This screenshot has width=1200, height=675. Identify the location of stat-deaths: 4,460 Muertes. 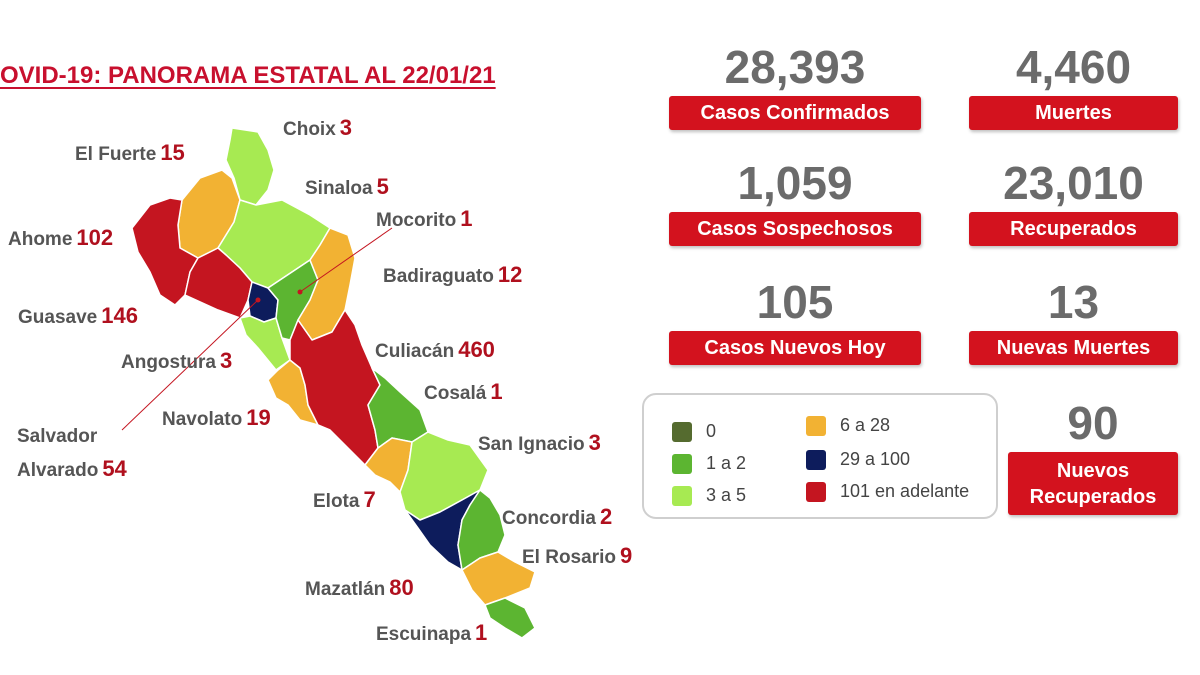
(1073, 87).